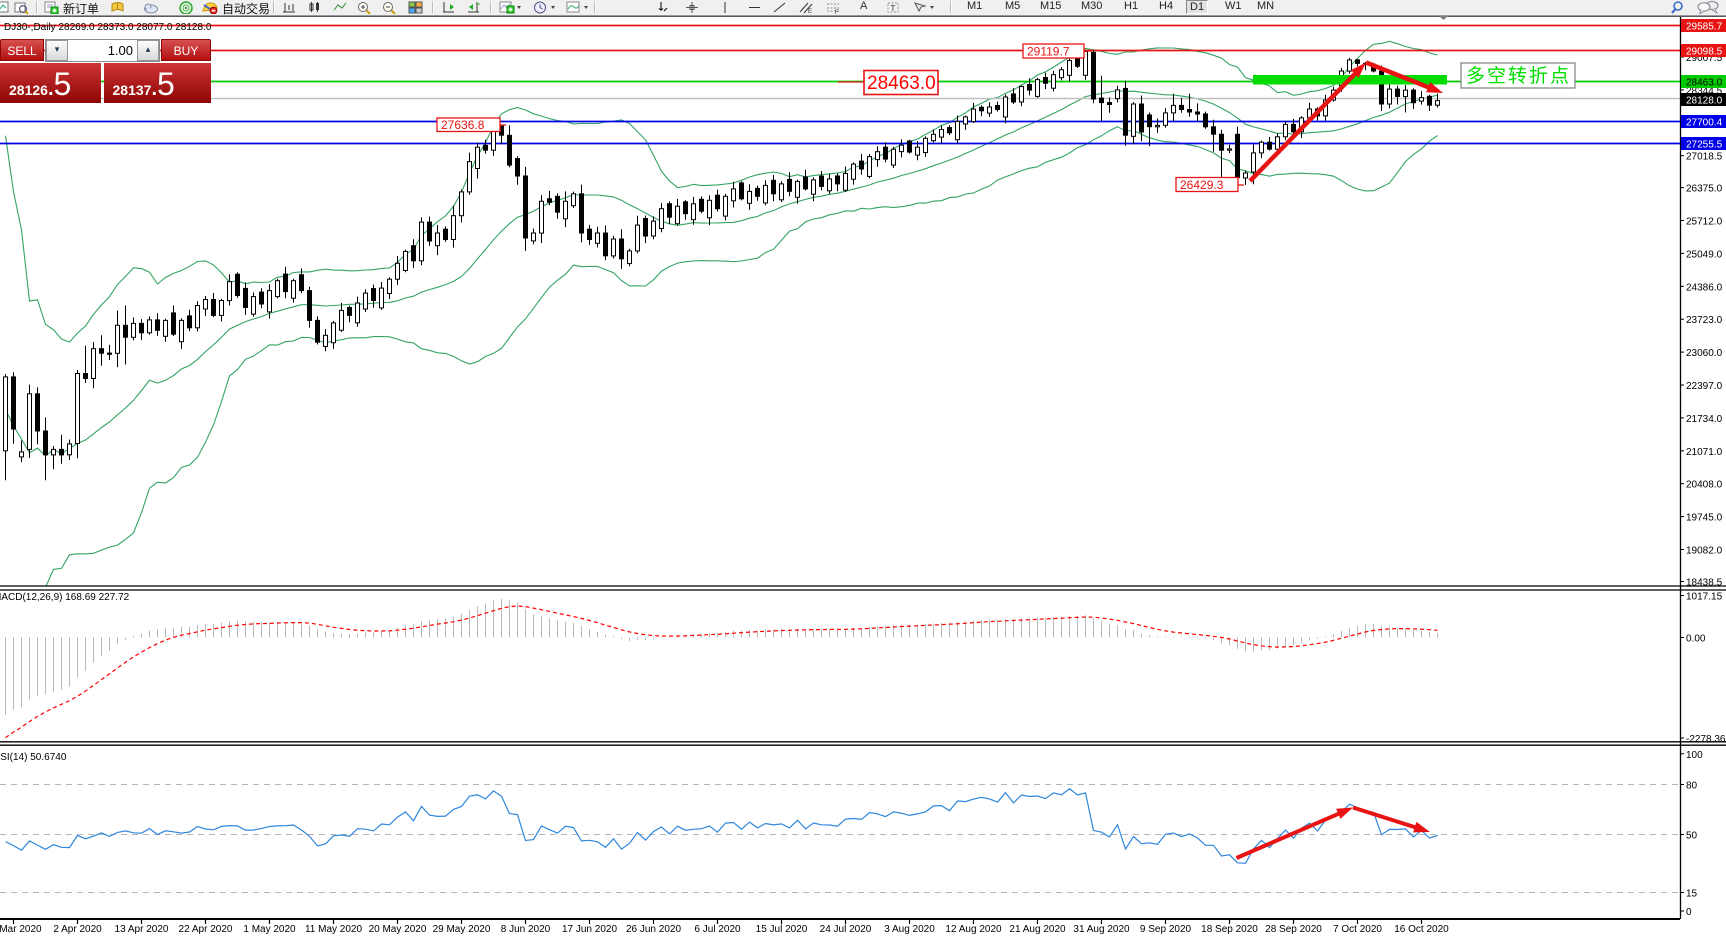  I want to click on svg-text: 13 Apr 2020, so click(142, 929).